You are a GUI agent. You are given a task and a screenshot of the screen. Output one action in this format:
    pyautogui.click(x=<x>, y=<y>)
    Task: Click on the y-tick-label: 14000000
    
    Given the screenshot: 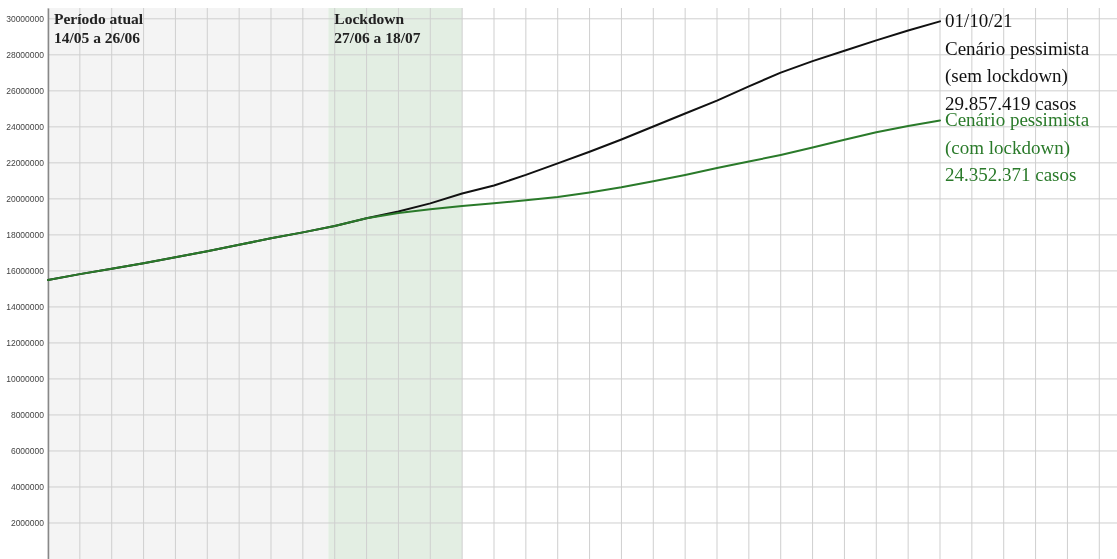 What is the action you would take?
    pyautogui.click(x=25, y=307)
    